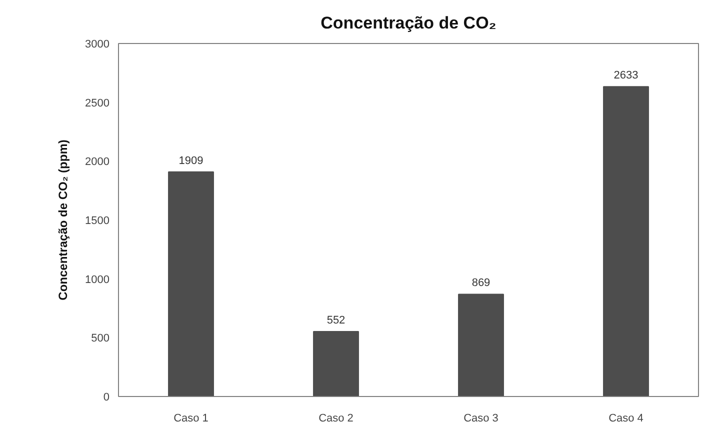 Image resolution: width=712 pixels, height=434 pixels. I want to click on x-tick-label: Caso 4, so click(626, 418).